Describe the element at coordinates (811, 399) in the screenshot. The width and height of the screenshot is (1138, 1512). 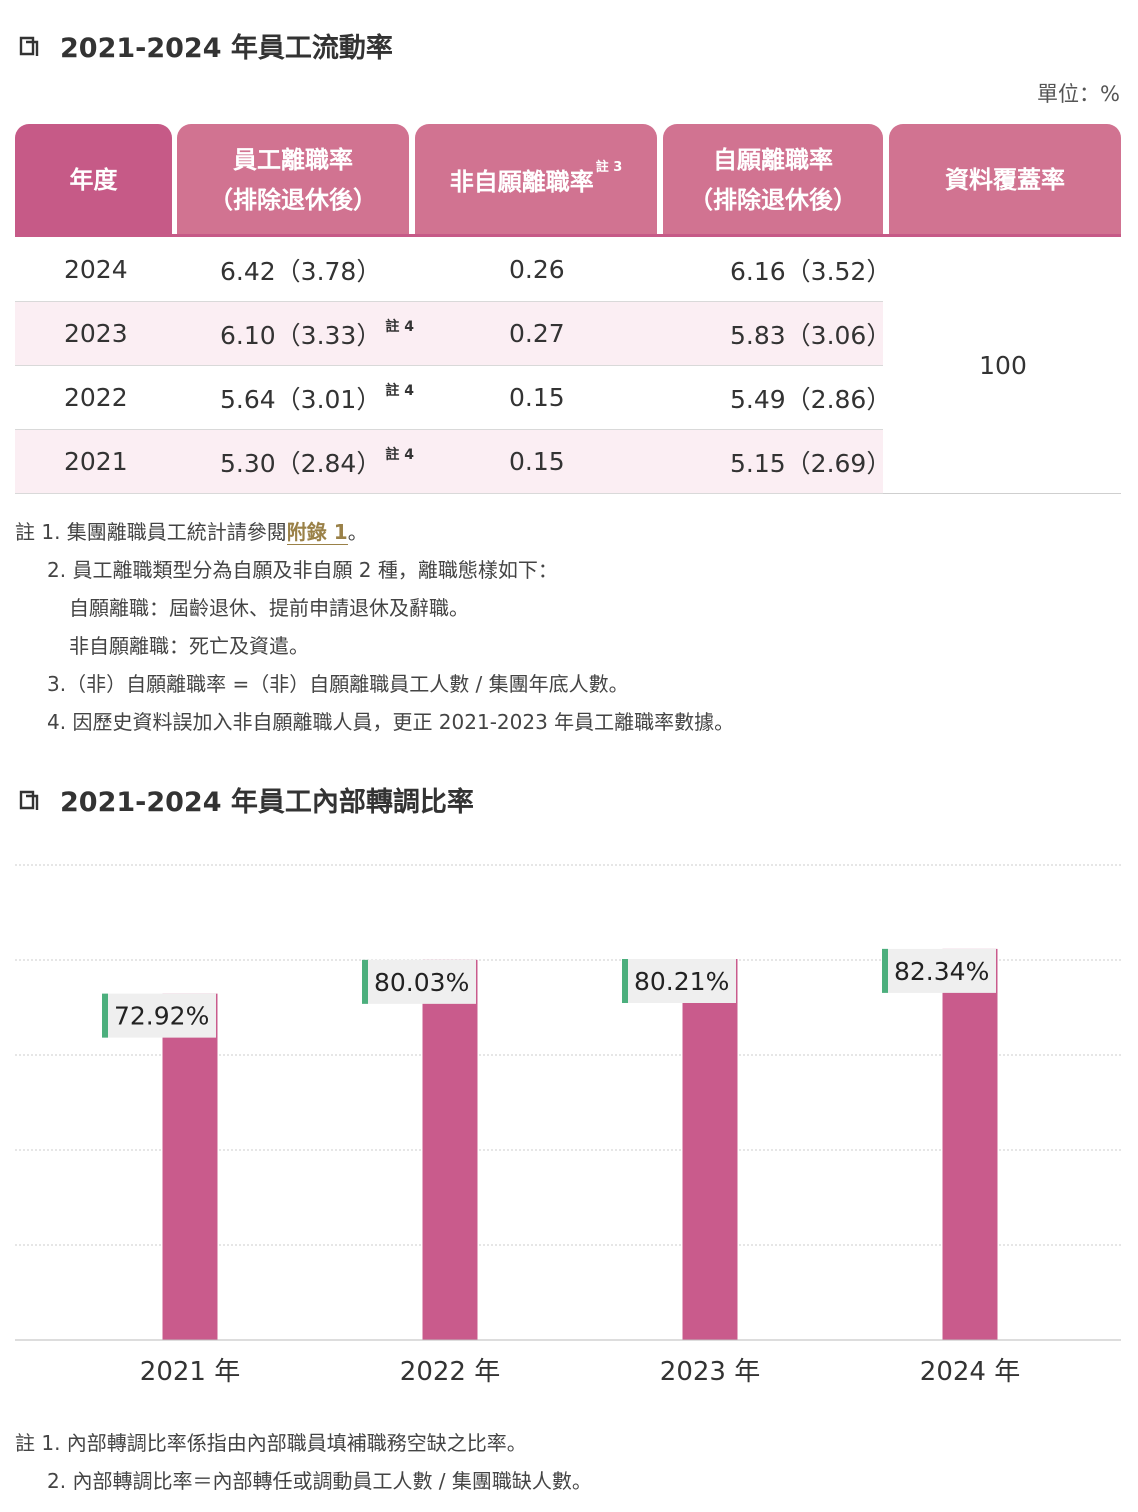
I see `cell-voluntary: 5.49（2.86）` at that location.